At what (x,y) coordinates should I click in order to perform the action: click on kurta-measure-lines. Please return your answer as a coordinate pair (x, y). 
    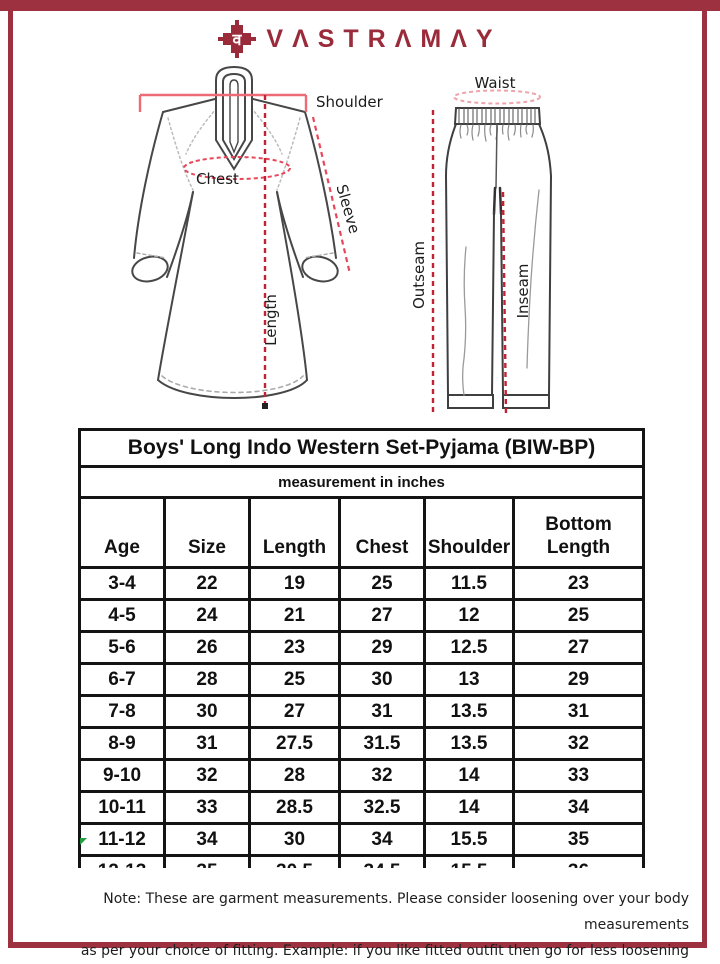
    Looking at the image, I should click on (245, 251).